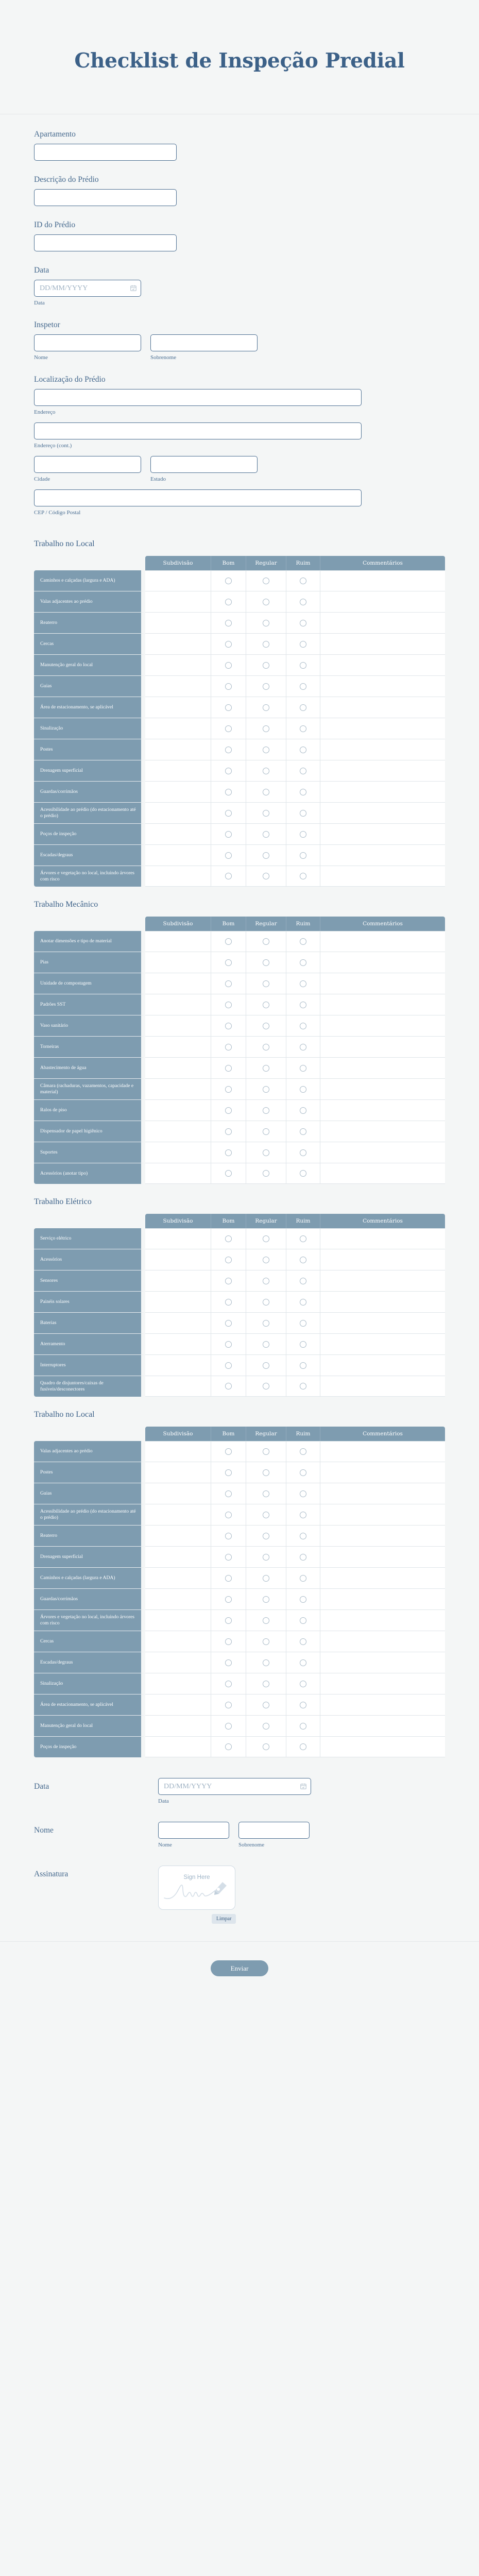  I want to click on id-predio-input, so click(105, 242).